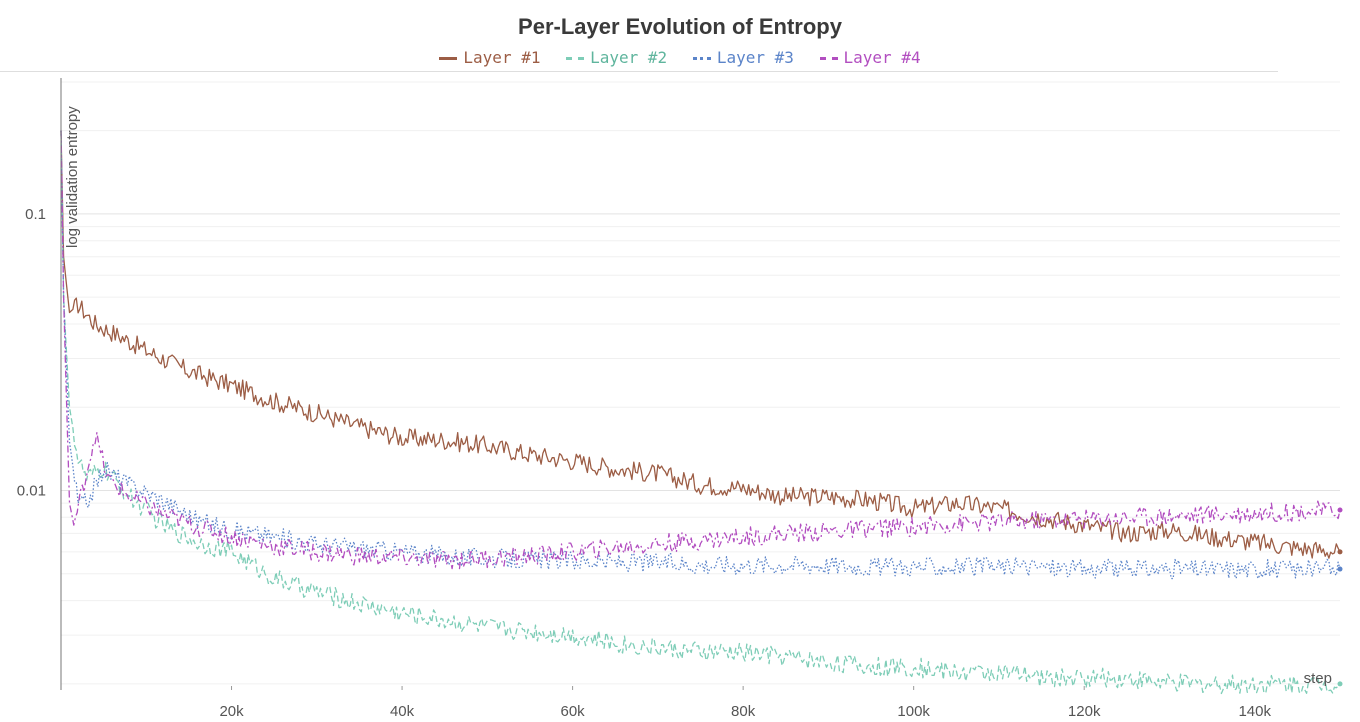 The image size is (1360, 722). I want to click on x-tick-label: 120k, so click(1084, 711).